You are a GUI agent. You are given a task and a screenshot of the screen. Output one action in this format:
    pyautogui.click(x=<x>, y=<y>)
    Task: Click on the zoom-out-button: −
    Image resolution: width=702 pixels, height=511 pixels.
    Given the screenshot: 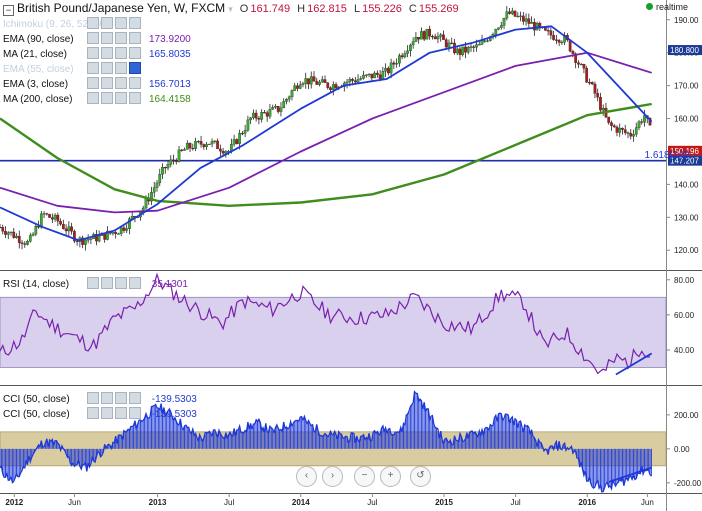 What is the action you would take?
    pyautogui.click(x=364, y=476)
    